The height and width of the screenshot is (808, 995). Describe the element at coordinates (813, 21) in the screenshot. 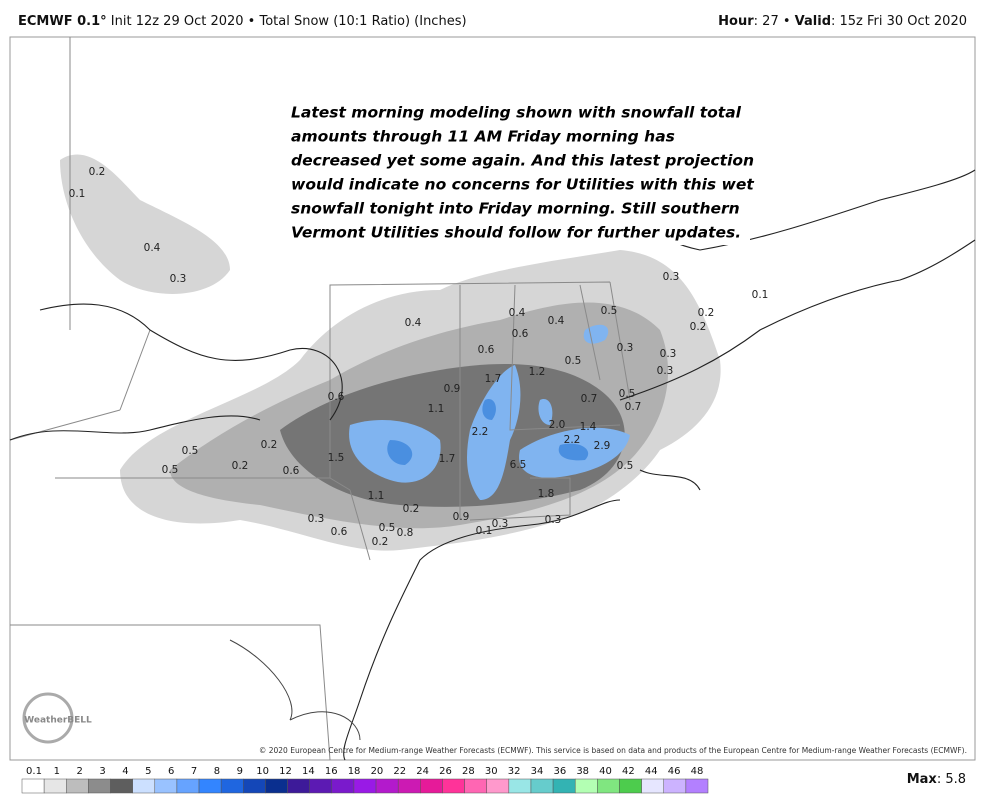

I see `valid-label: Valid` at that location.